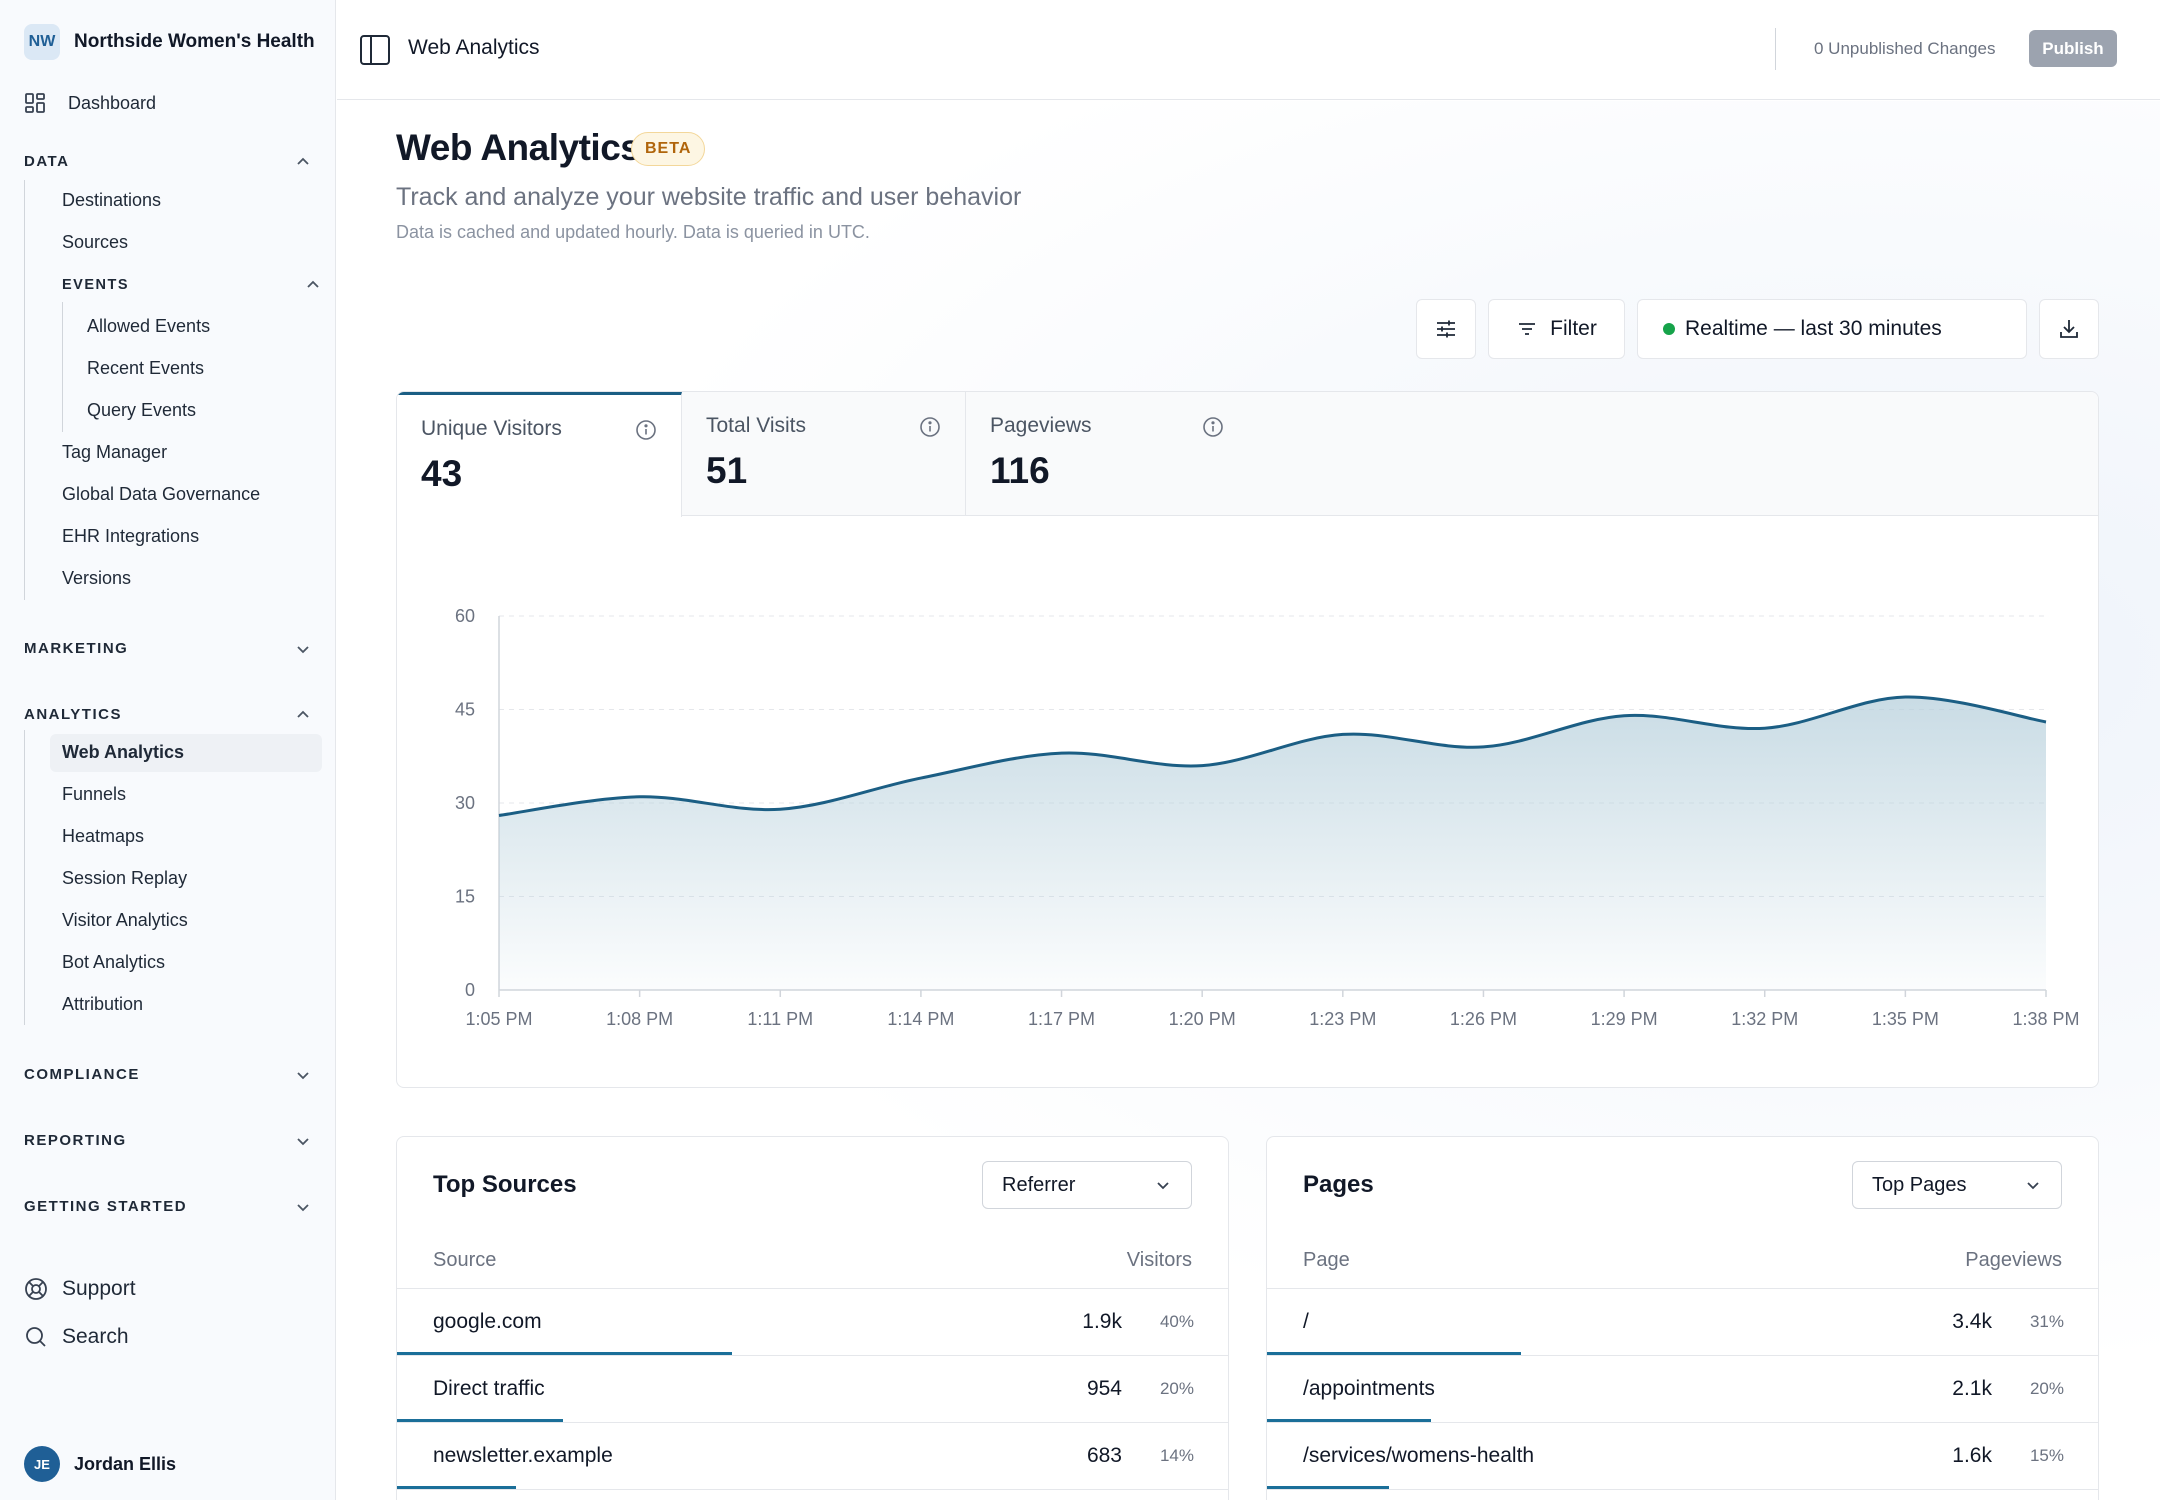  I want to click on time-range-label: Realtime — last 30 minutes, so click(1813, 328).